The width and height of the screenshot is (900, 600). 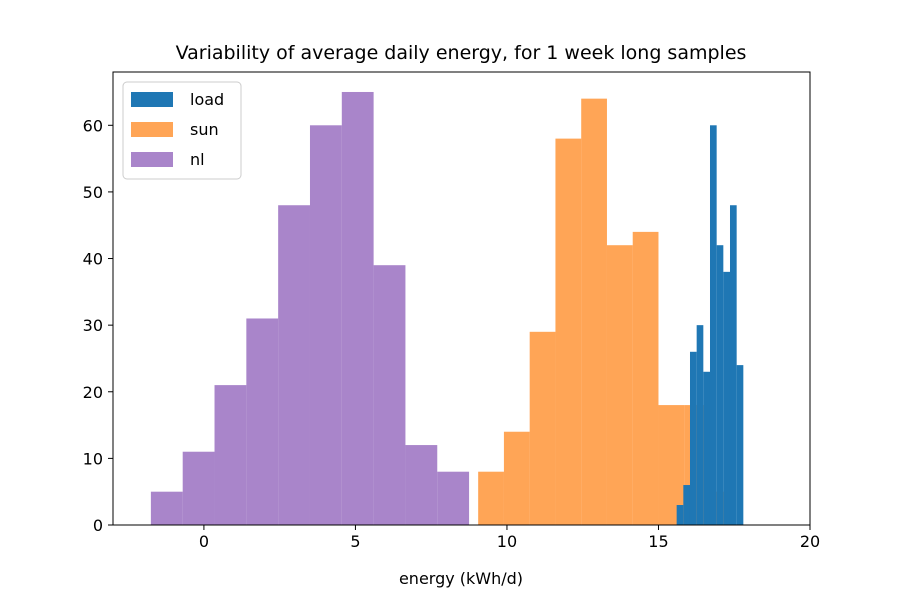 I want to click on x-tick-label: 5, so click(x=355, y=541).